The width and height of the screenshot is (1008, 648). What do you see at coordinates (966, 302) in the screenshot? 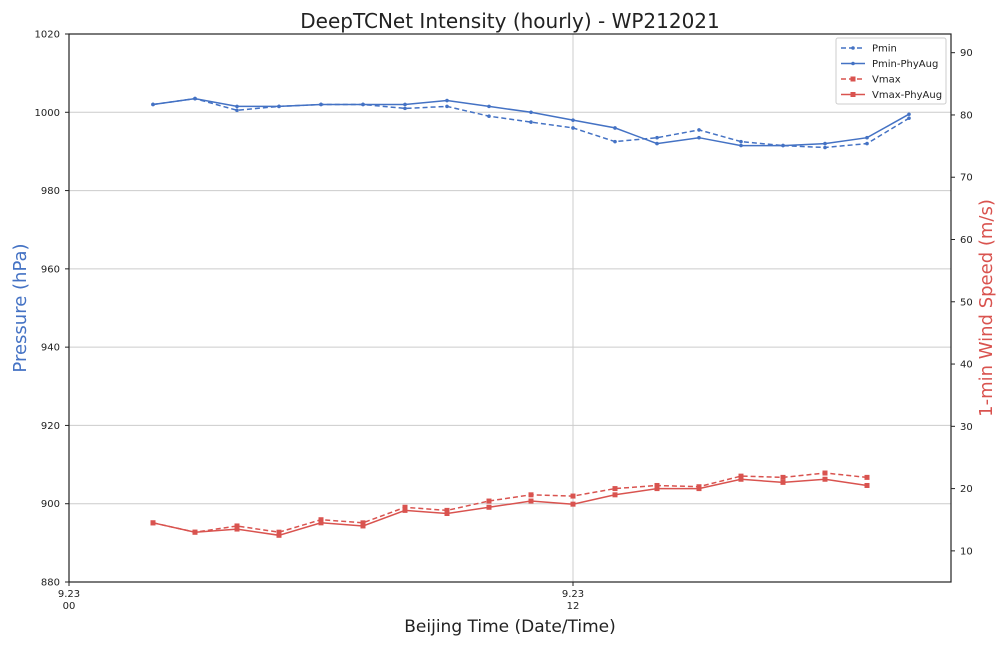
I see `right-tick-label: 50` at bounding box center [966, 302].